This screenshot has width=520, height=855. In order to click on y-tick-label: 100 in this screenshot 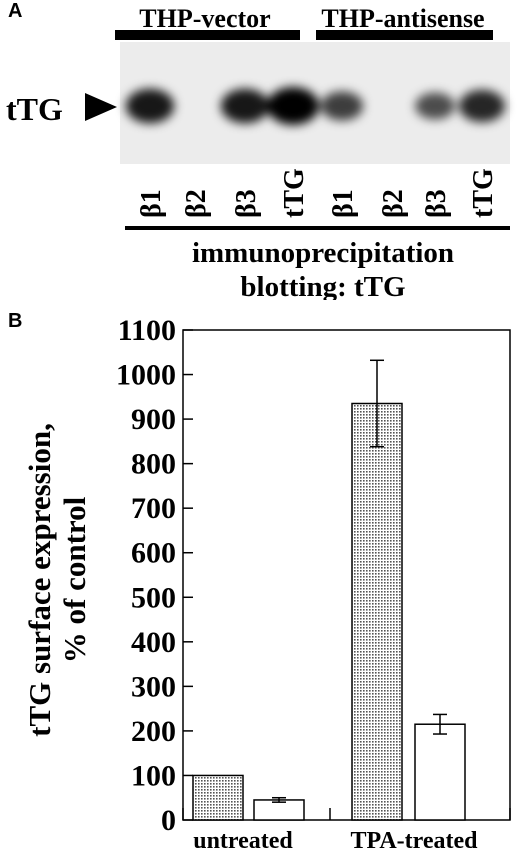, I will do `click(153, 775)`.